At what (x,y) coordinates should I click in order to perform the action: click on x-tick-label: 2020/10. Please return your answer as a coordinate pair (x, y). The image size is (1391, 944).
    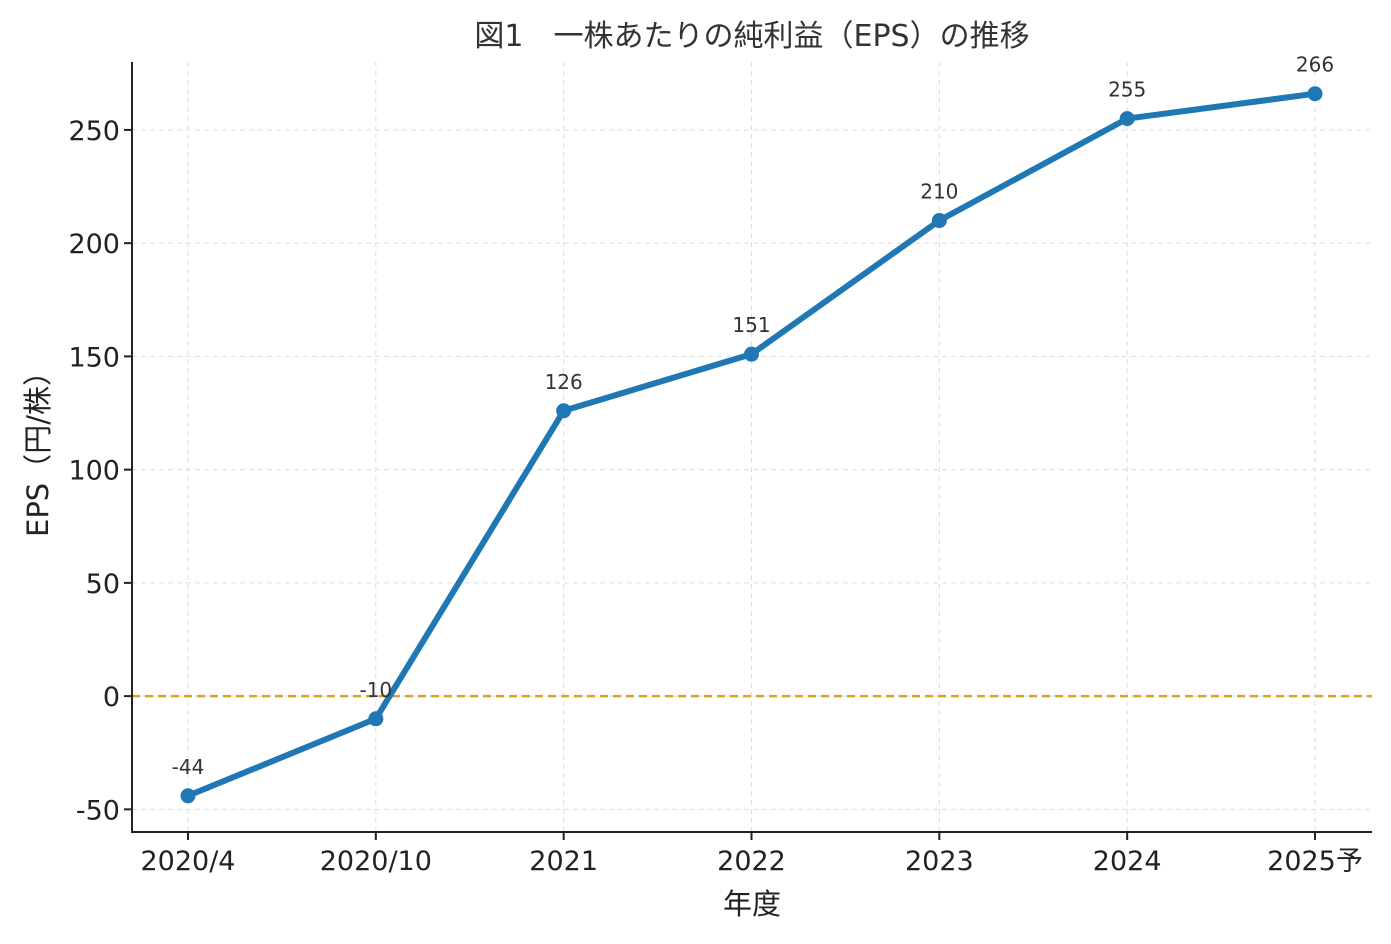
    Looking at the image, I should click on (376, 861).